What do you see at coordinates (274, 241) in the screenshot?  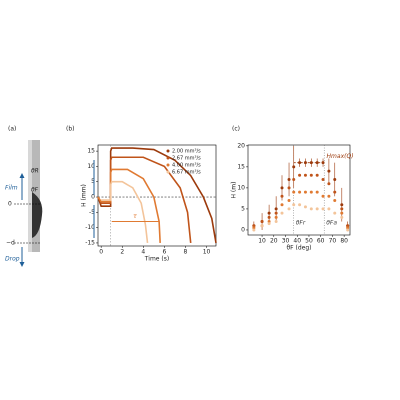 I see `x-tick-label: 20` at bounding box center [274, 241].